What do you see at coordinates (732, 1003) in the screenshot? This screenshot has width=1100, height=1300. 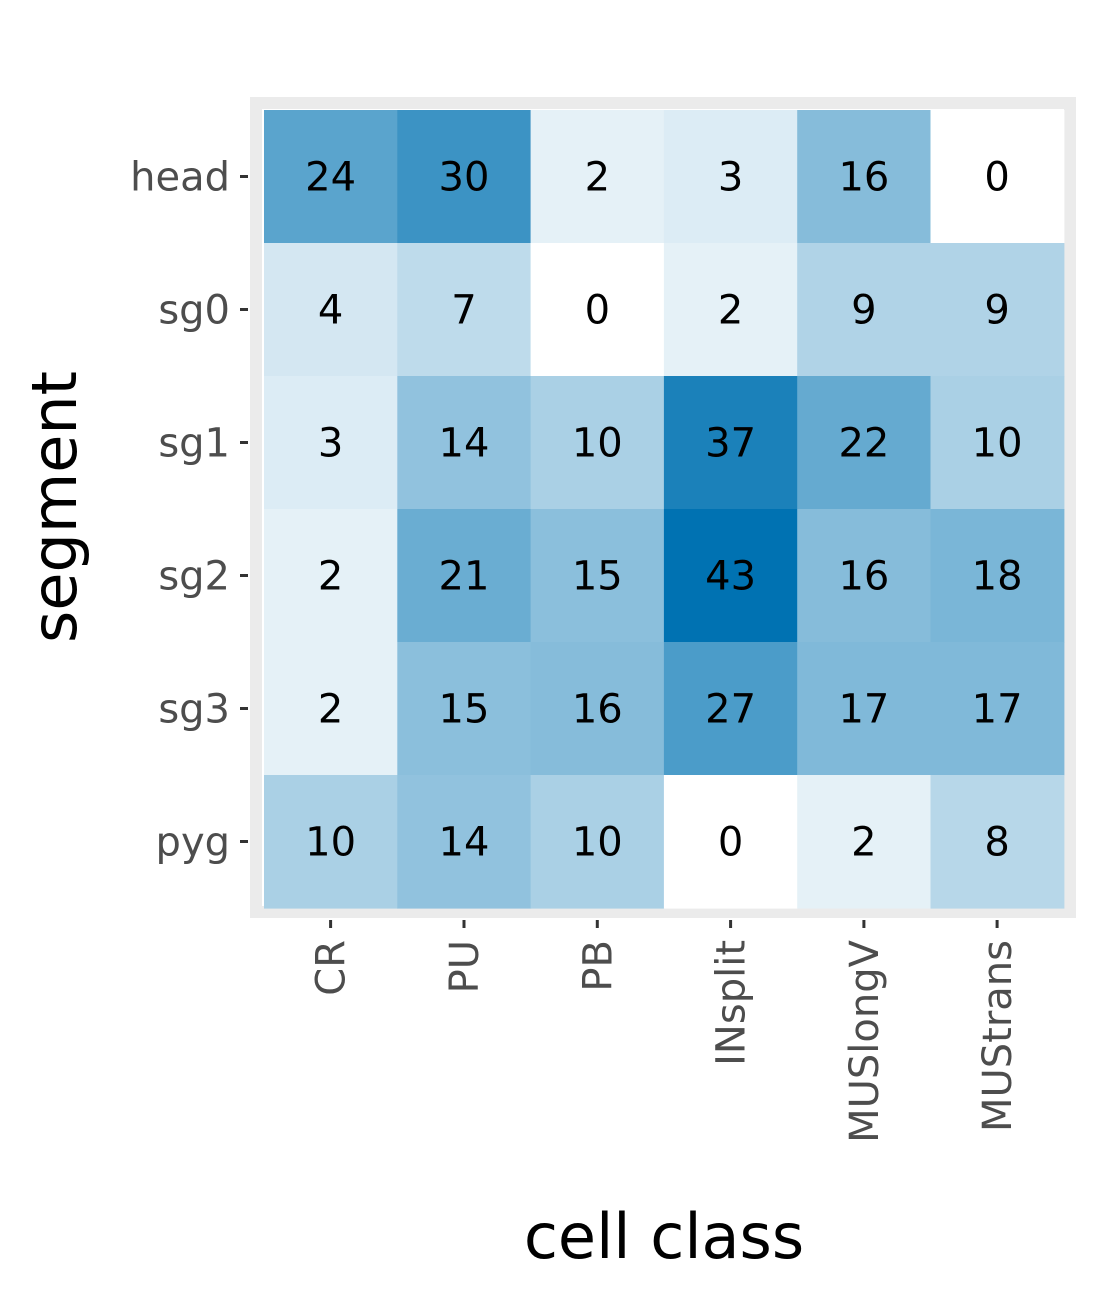 I see `x-tick-label: INsplit` at bounding box center [732, 1003].